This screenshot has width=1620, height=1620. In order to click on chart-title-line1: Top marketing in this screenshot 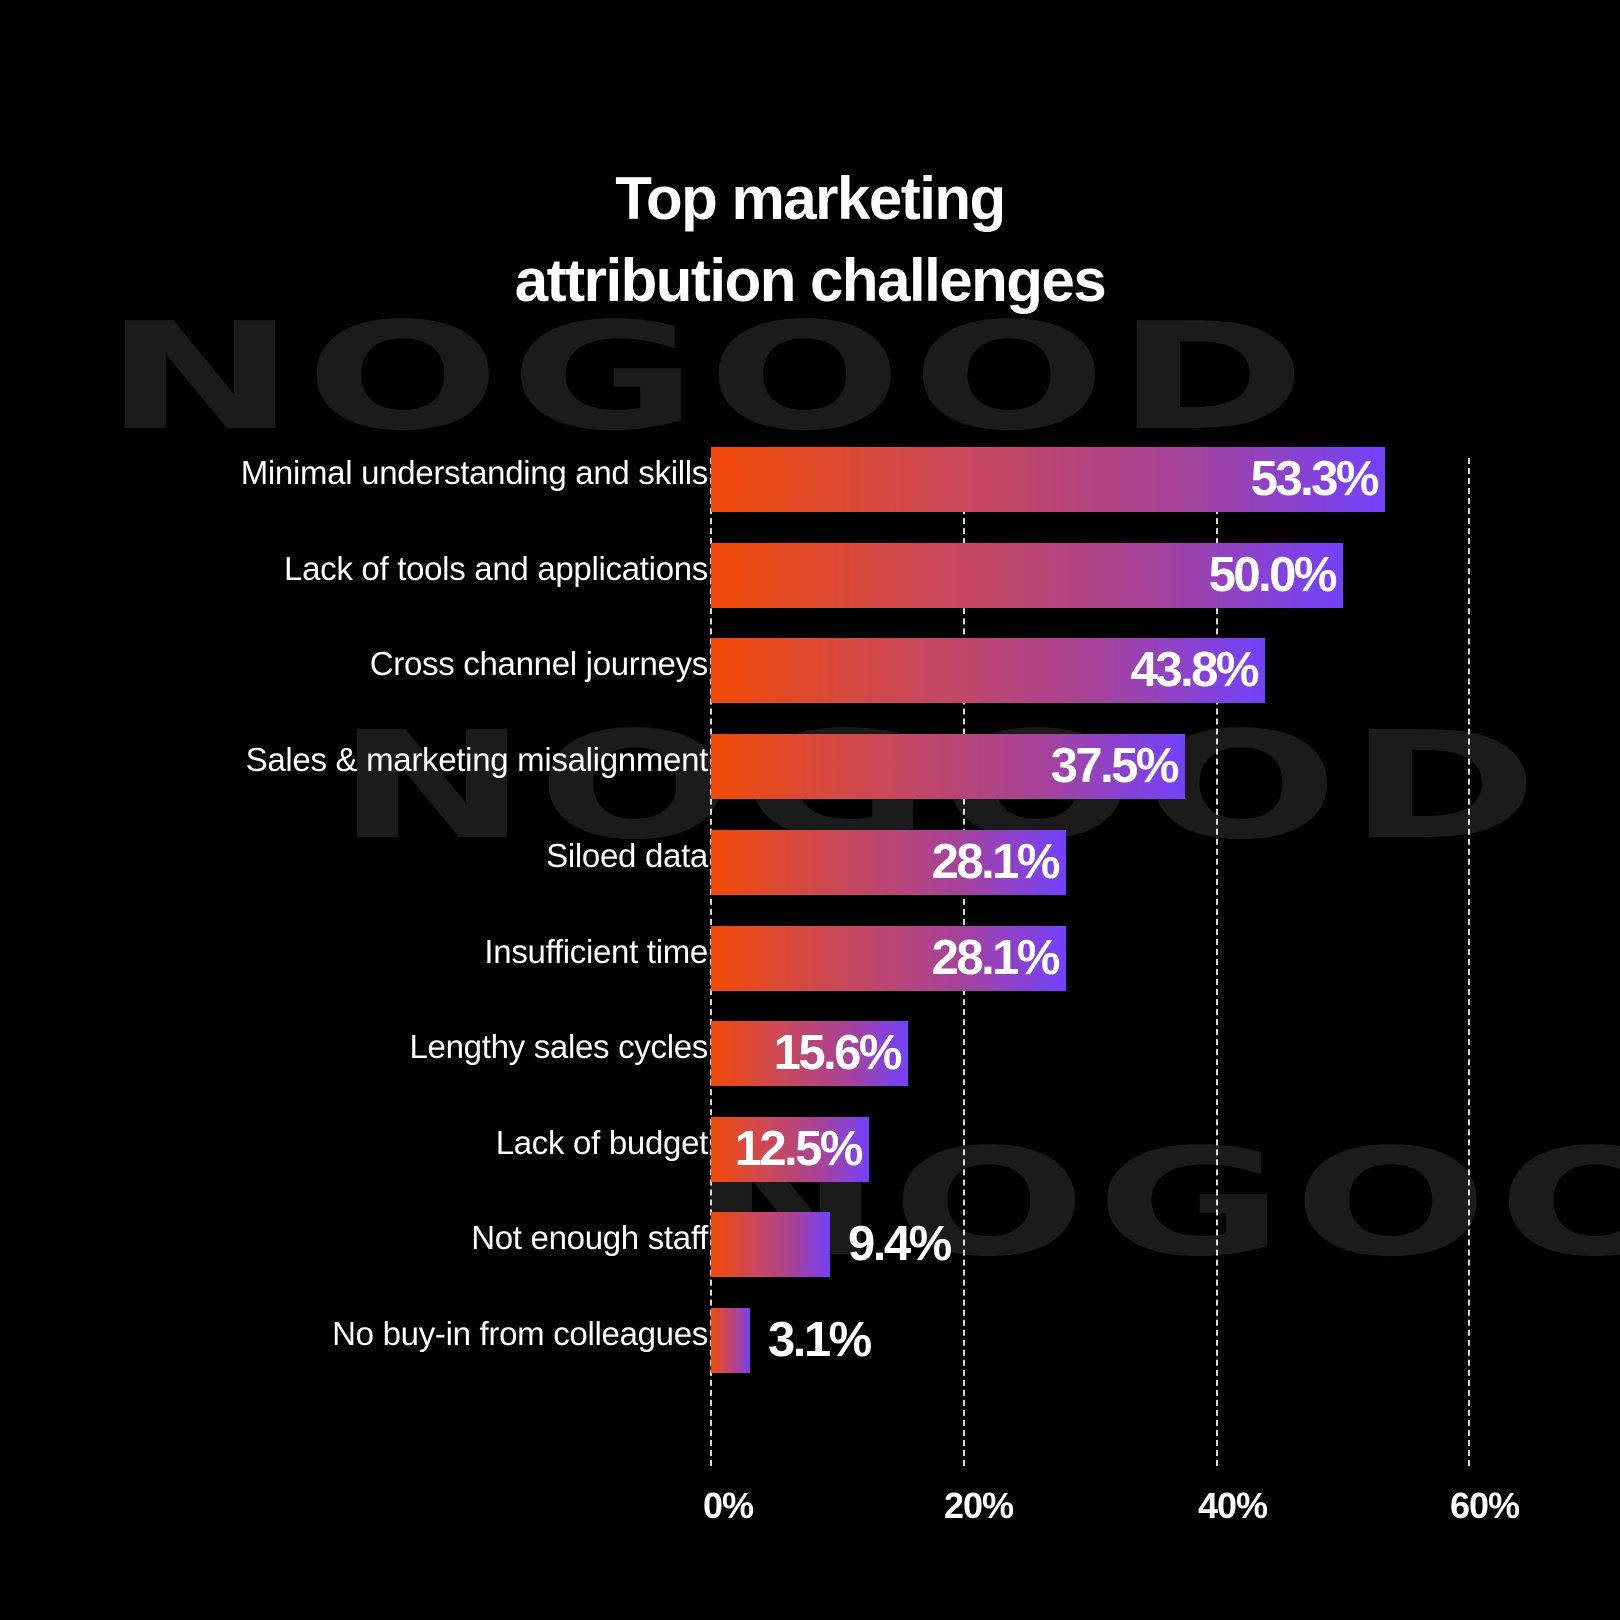, I will do `click(810, 198)`.